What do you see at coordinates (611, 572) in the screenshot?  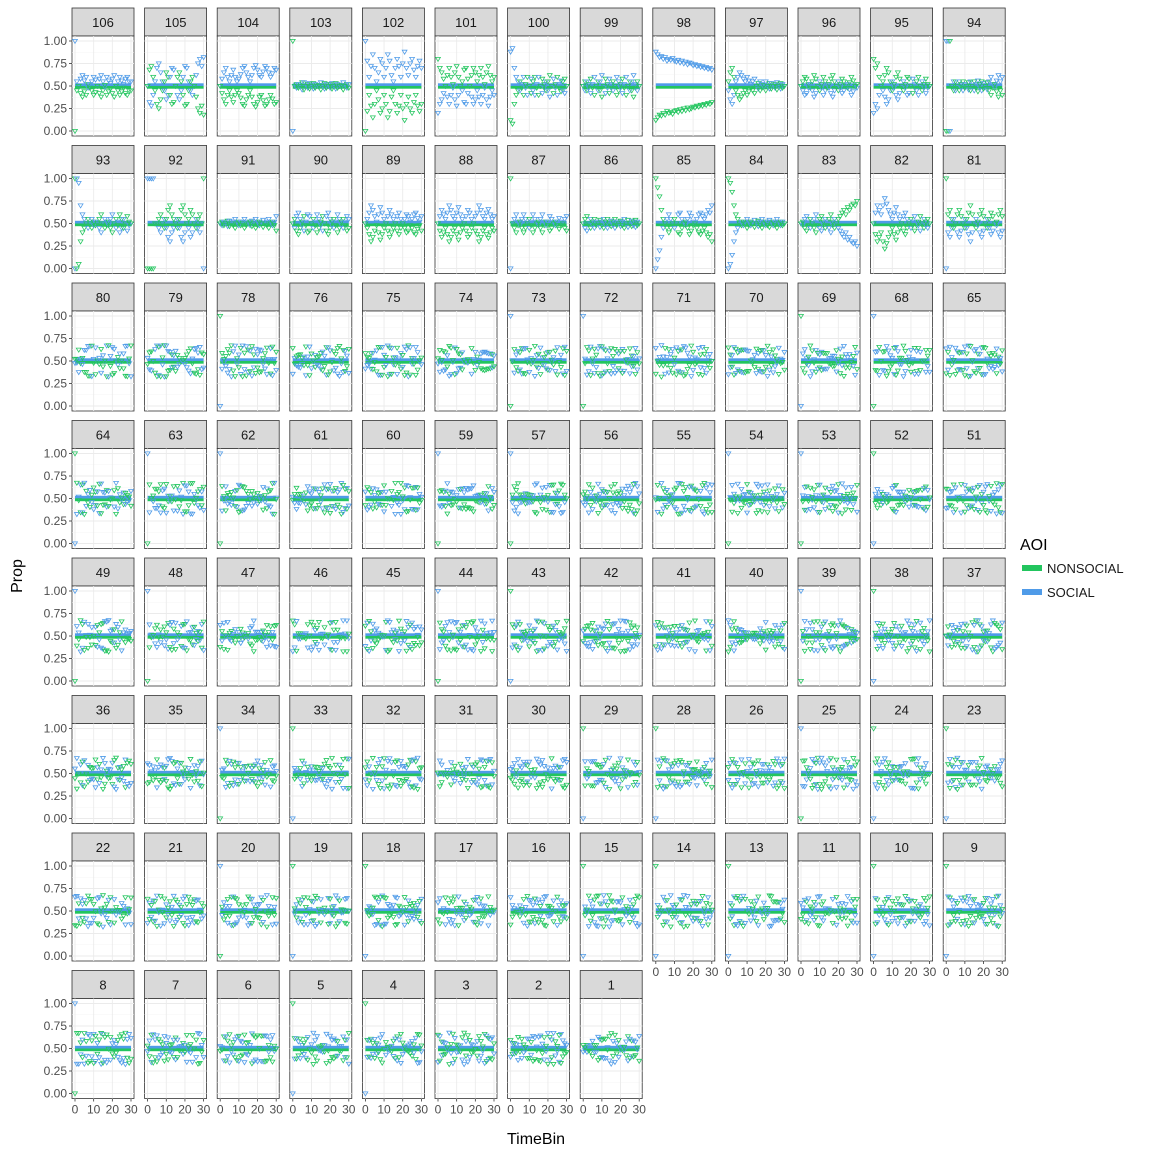 I see `facet-strip-label: 42` at bounding box center [611, 572].